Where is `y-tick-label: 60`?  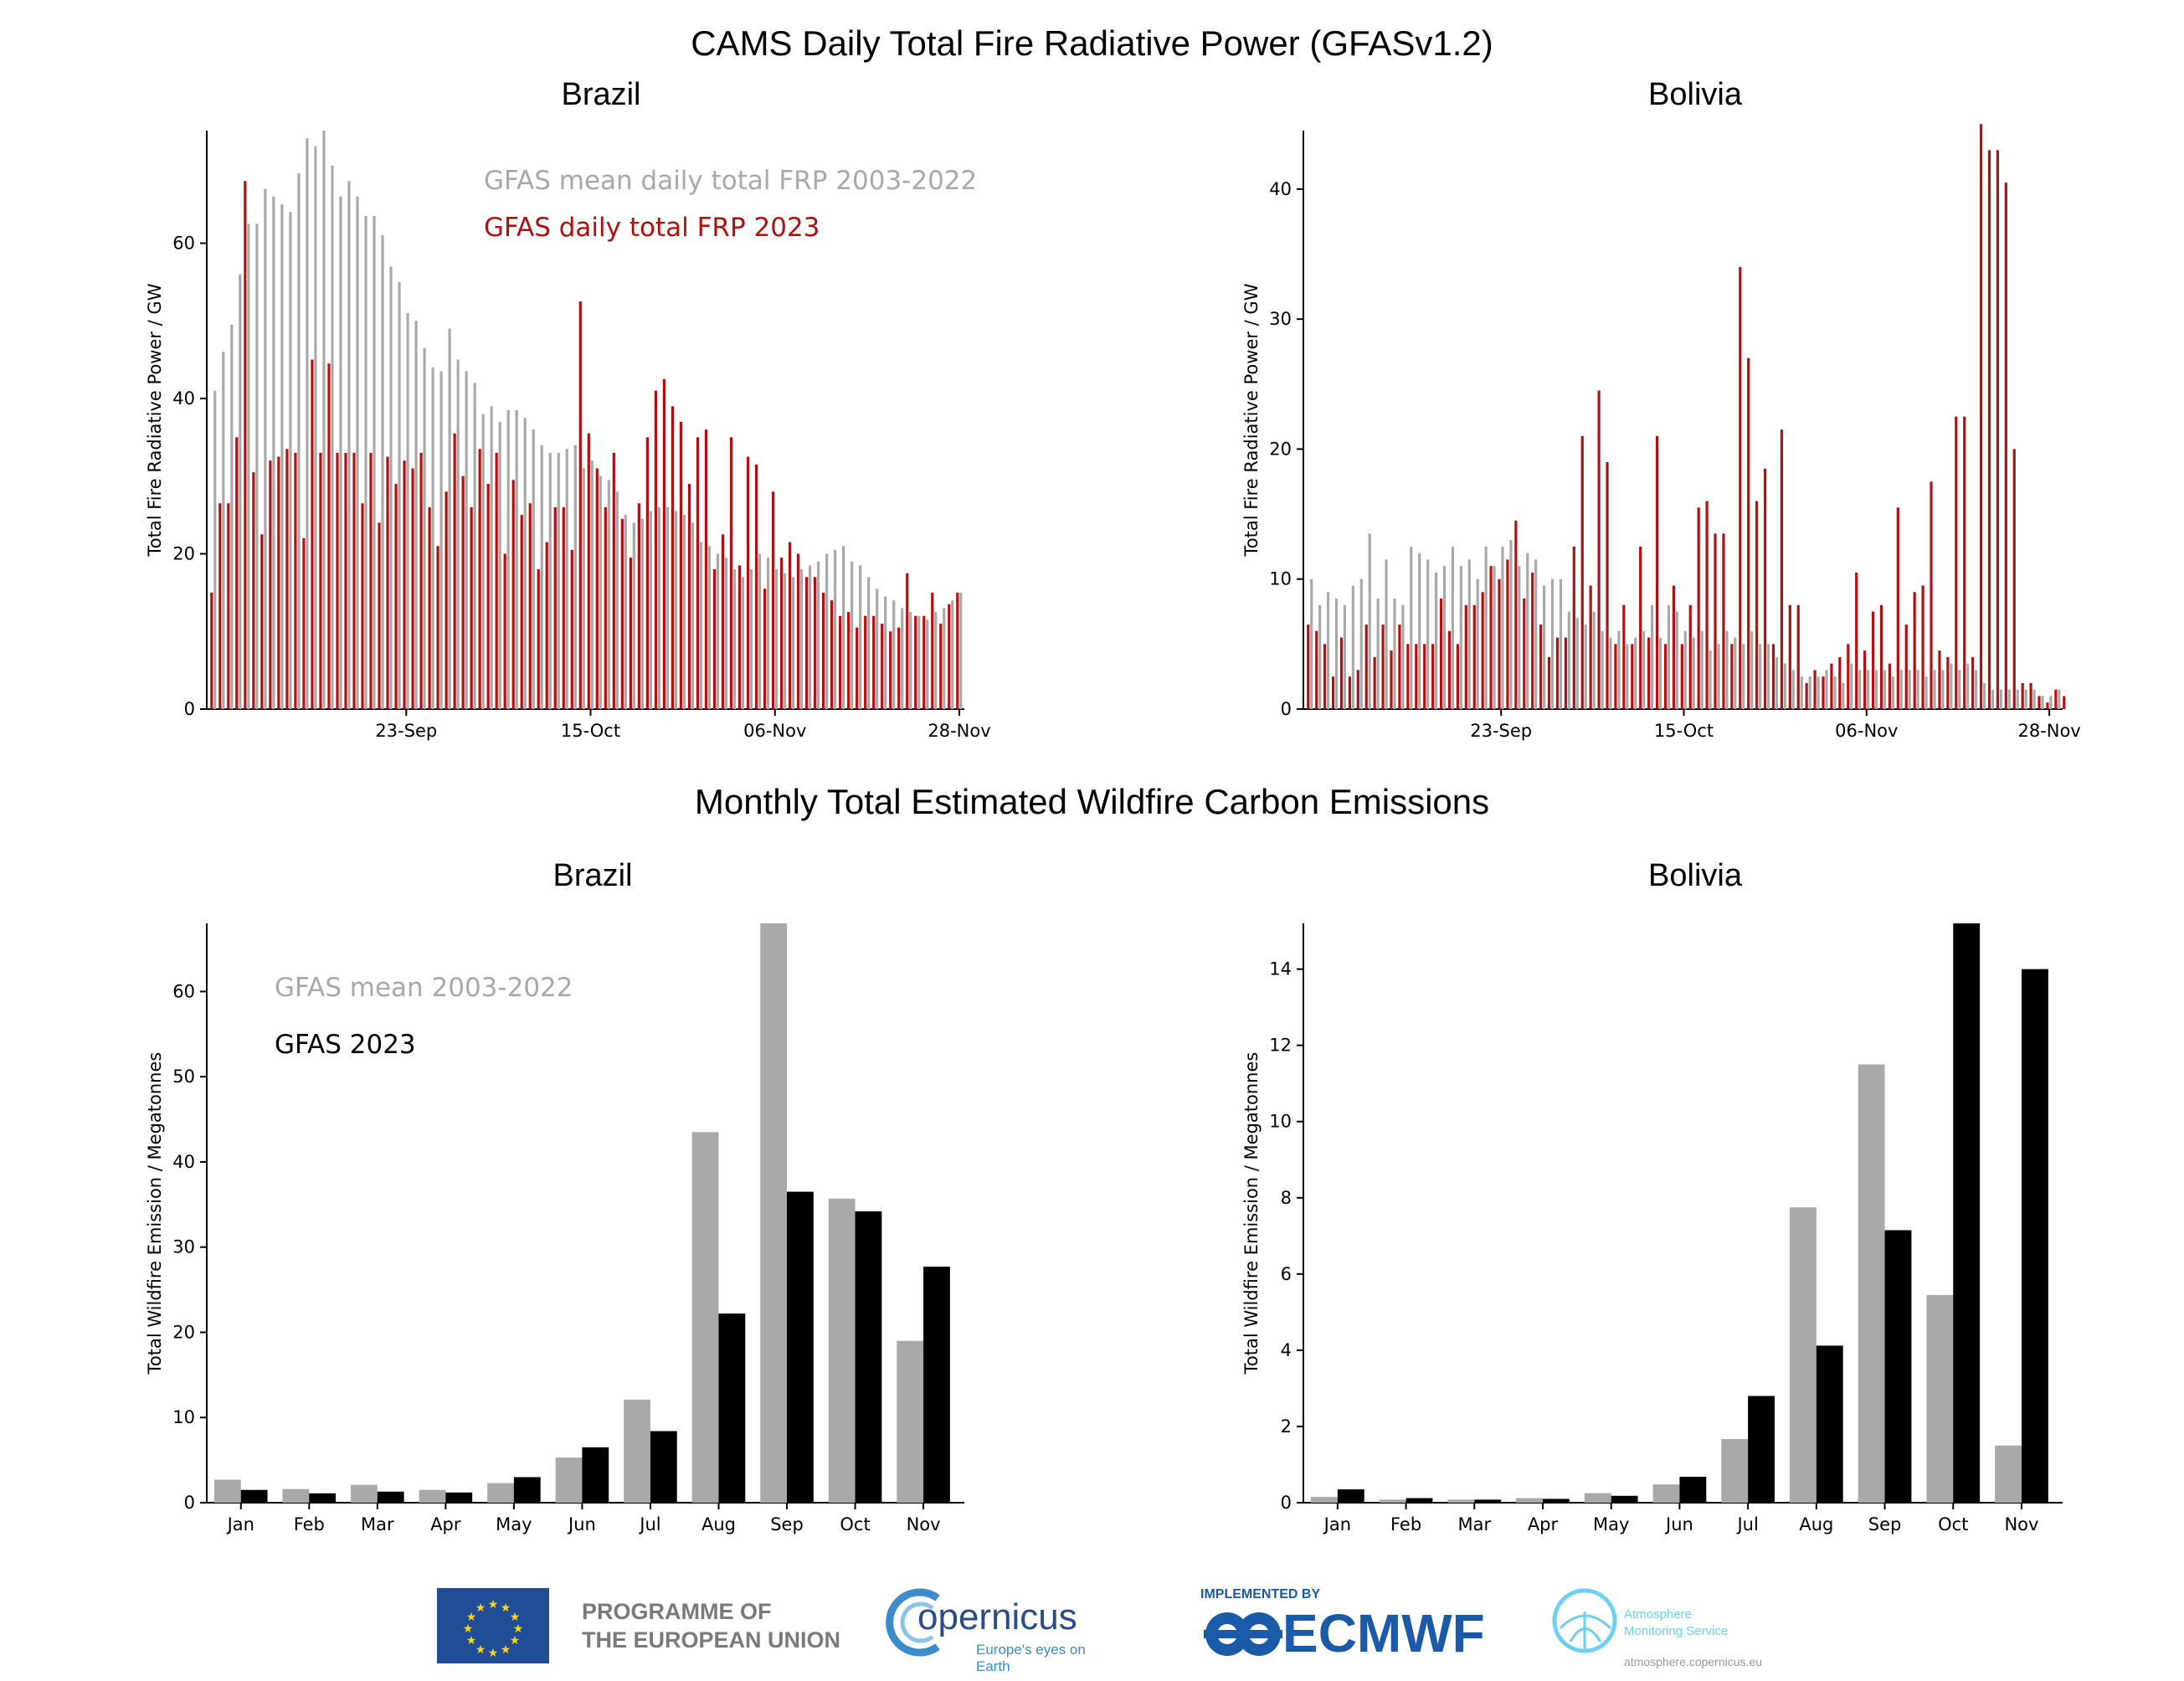 y-tick-label: 60 is located at coordinates (183, 991).